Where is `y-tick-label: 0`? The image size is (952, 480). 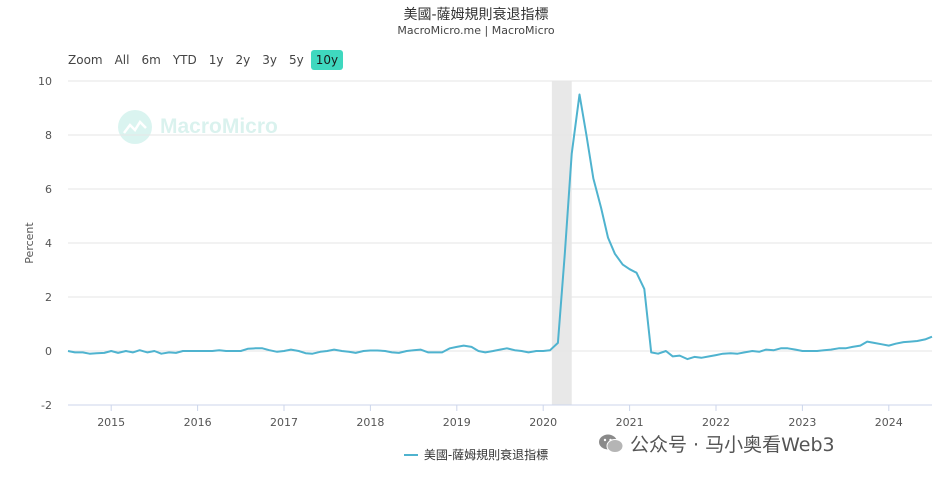 y-tick-label: 0 is located at coordinates (48, 351).